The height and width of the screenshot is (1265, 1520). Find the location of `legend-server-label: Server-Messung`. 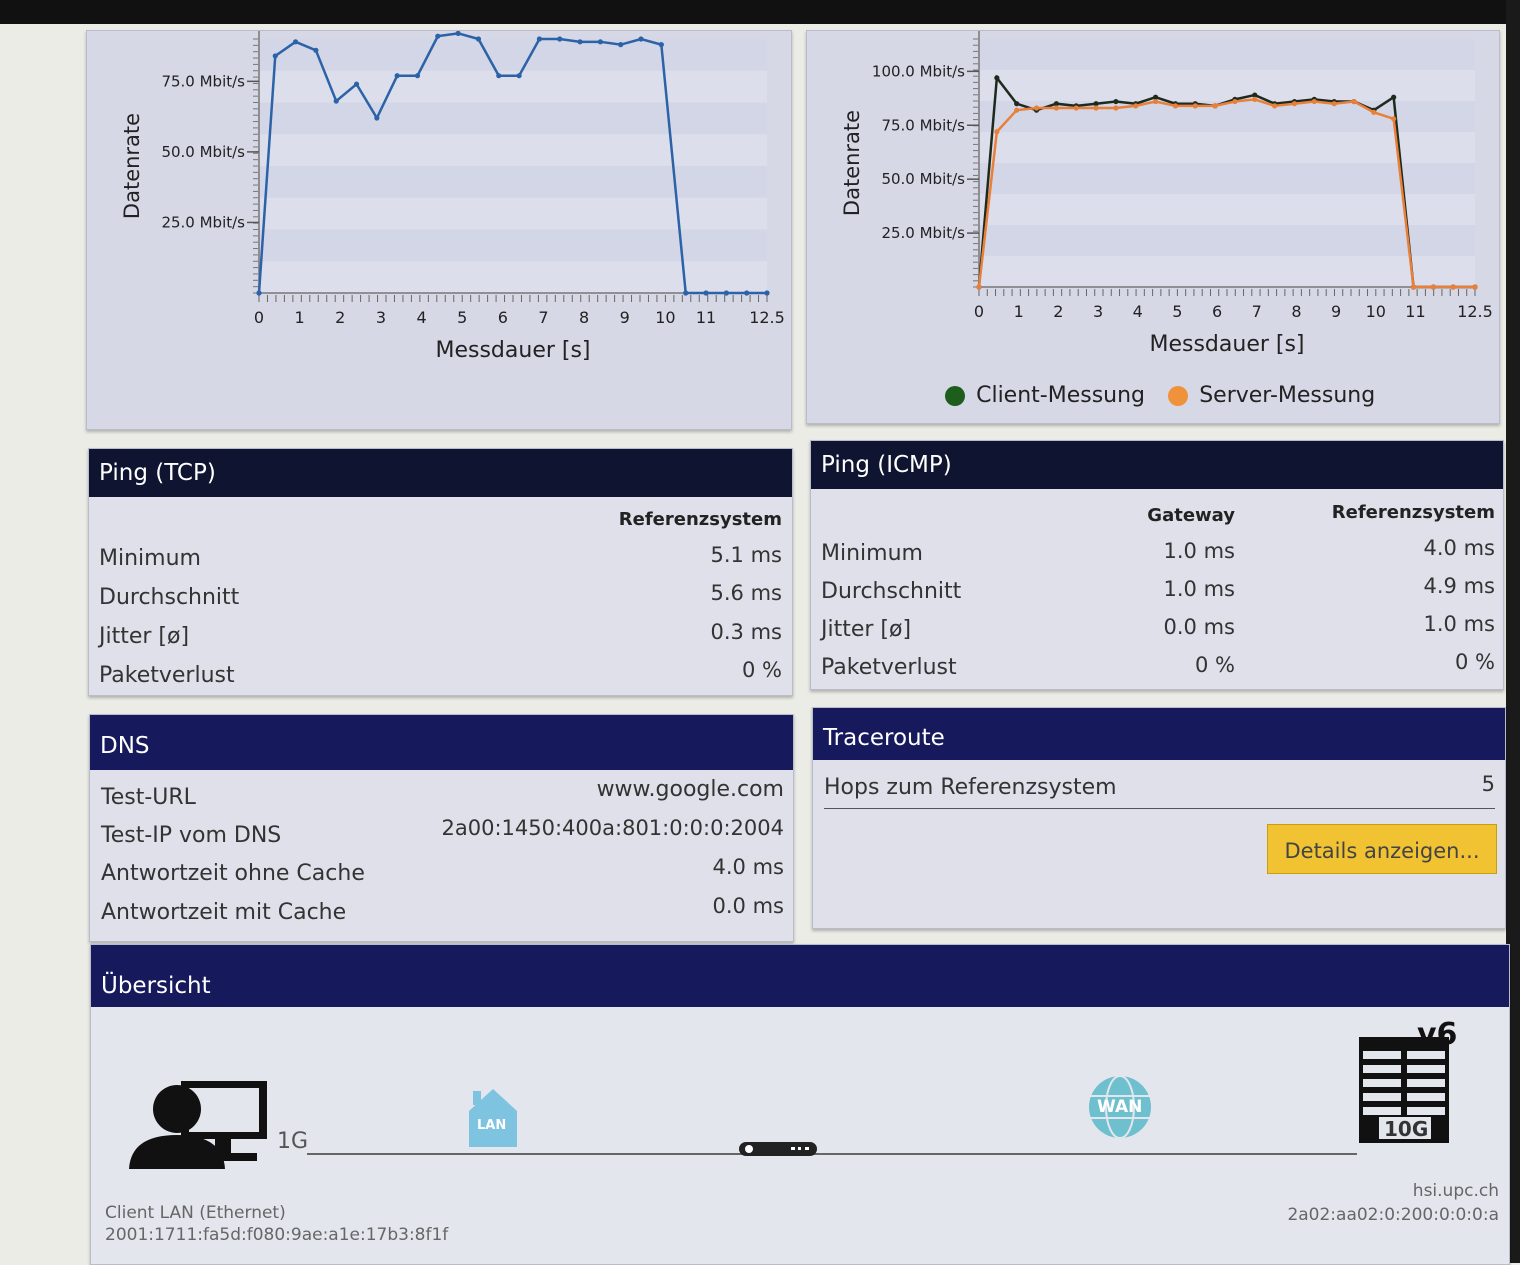

legend-server-label: Server-Messung is located at coordinates (1287, 395).